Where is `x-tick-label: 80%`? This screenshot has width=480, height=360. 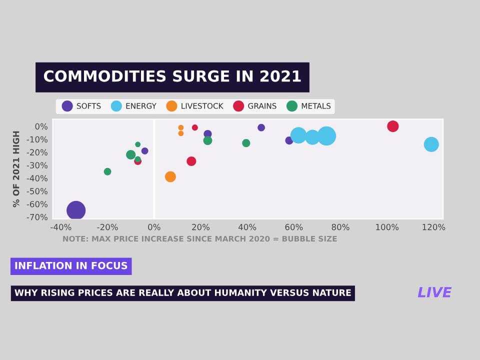
x-tick-label: 80% is located at coordinates (341, 227).